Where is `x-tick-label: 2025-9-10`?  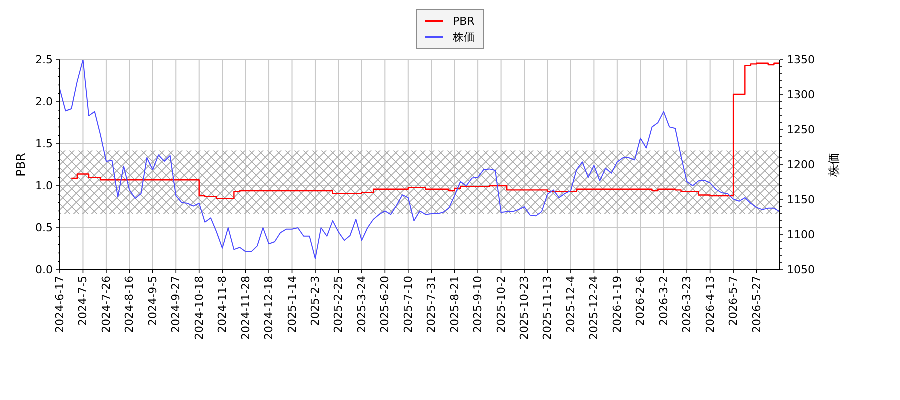
x-tick-label: 2025-9-10 is located at coordinates (478, 304).